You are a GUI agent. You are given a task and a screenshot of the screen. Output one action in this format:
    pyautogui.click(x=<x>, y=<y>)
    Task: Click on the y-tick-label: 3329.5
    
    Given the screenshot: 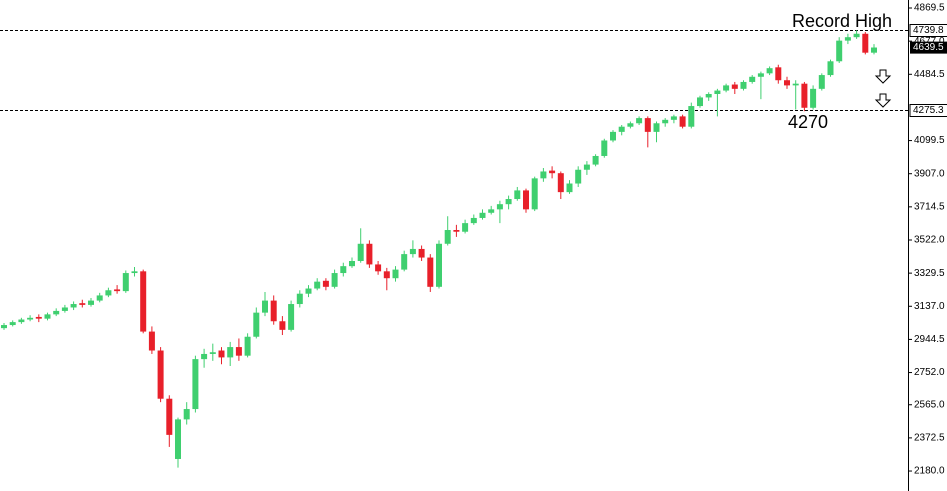 What is the action you would take?
    pyautogui.click(x=929, y=273)
    